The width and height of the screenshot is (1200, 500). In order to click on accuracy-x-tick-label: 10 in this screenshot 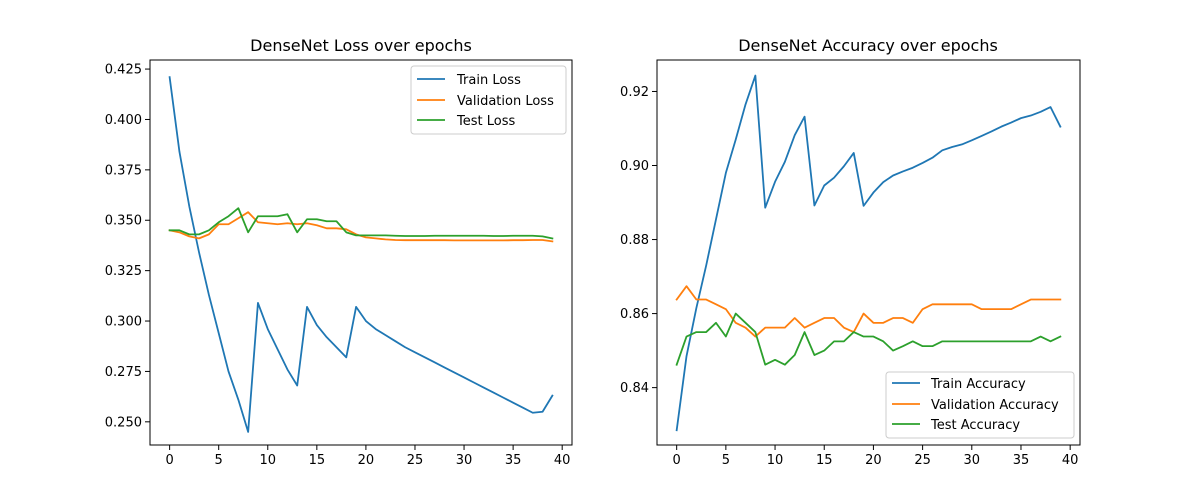, I will do `click(775, 460)`.